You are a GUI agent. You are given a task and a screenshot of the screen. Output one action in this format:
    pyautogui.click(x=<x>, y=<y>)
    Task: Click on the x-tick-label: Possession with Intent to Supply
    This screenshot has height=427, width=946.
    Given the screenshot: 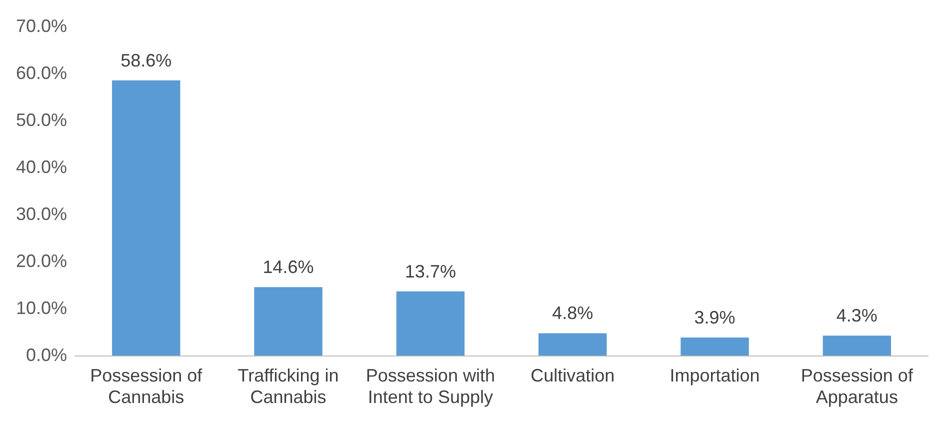 What is the action you would take?
    pyautogui.click(x=430, y=387)
    